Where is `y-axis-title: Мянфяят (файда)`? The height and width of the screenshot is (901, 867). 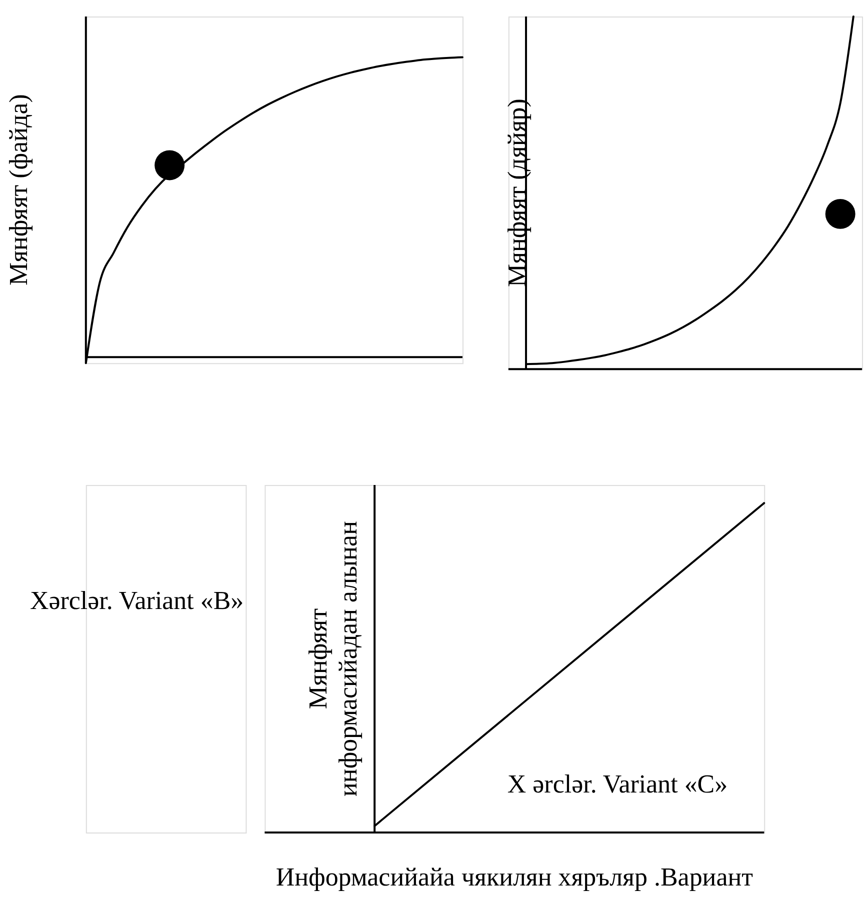
y-axis-title: Мянфяят (файда) is located at coordinates (18, 190).